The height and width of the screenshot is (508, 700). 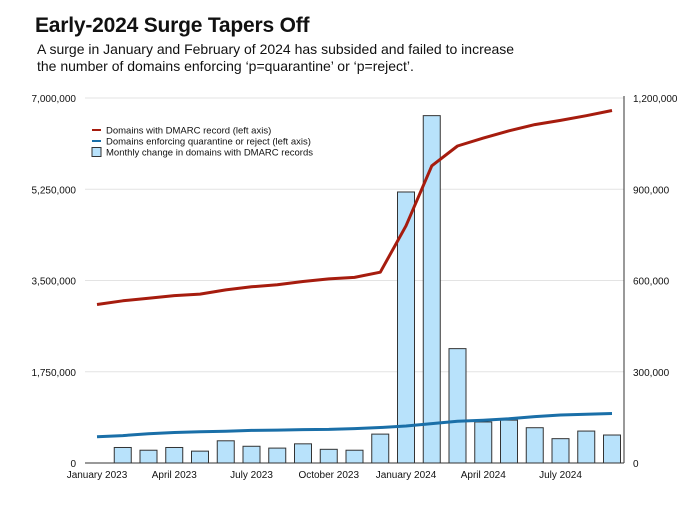 I want to click on legend-label: Domains with DMARC record (left axis), so click(x=188, y=131).